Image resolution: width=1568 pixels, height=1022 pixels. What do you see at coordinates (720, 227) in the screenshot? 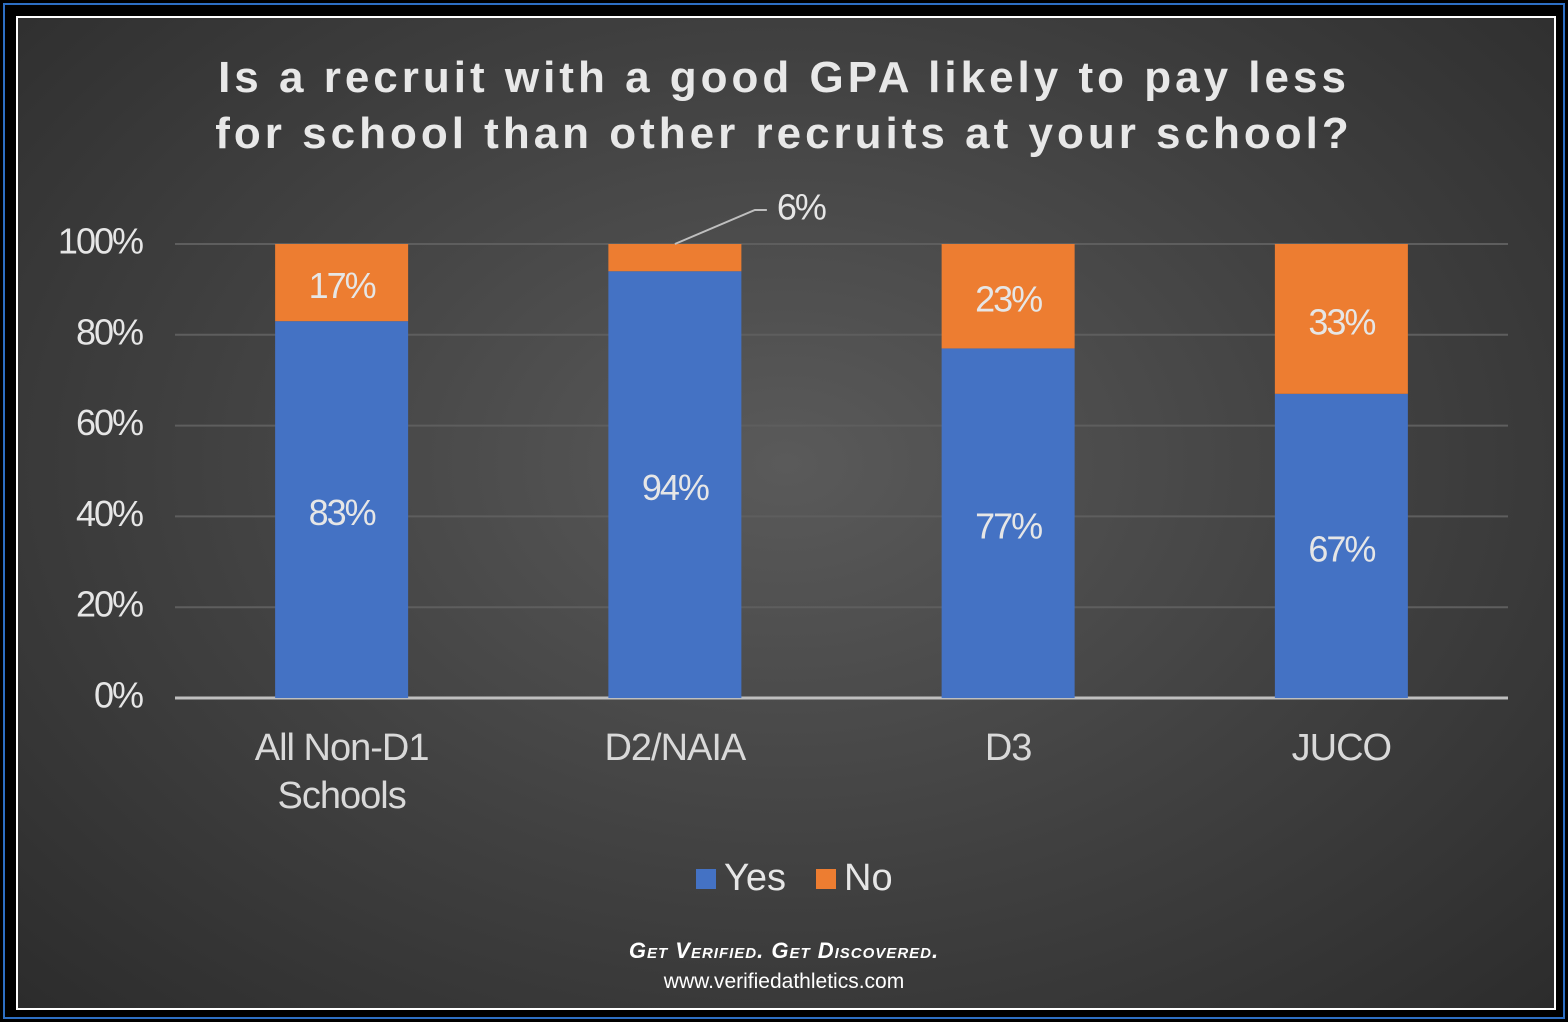
I see `leader-line` at bounding box center [720, 227].